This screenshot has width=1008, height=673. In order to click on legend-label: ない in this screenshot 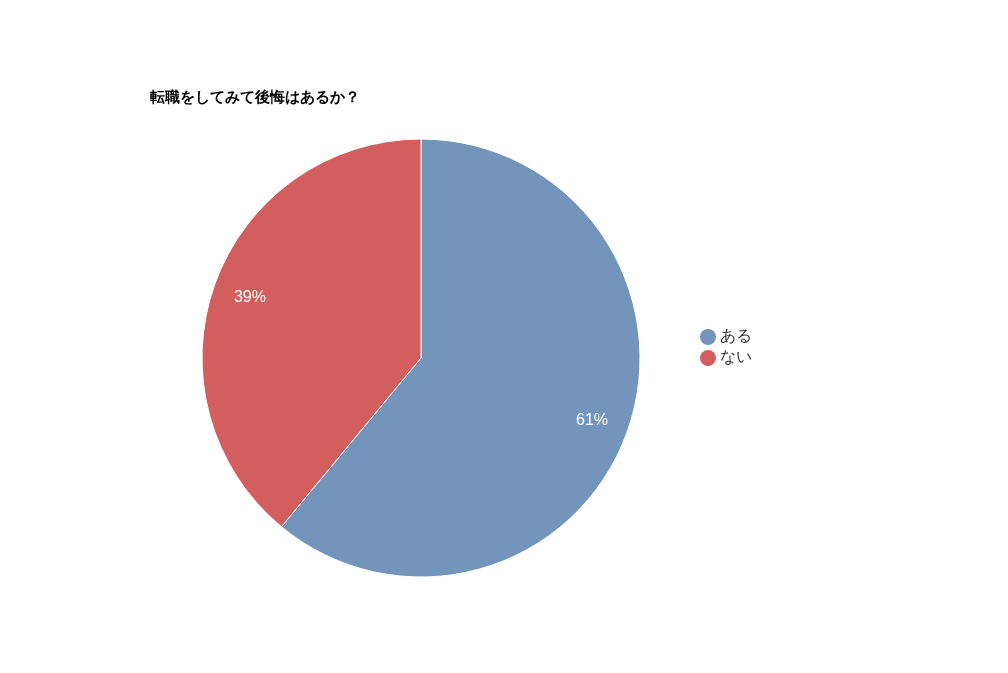, I will do `click(736, 356)`.